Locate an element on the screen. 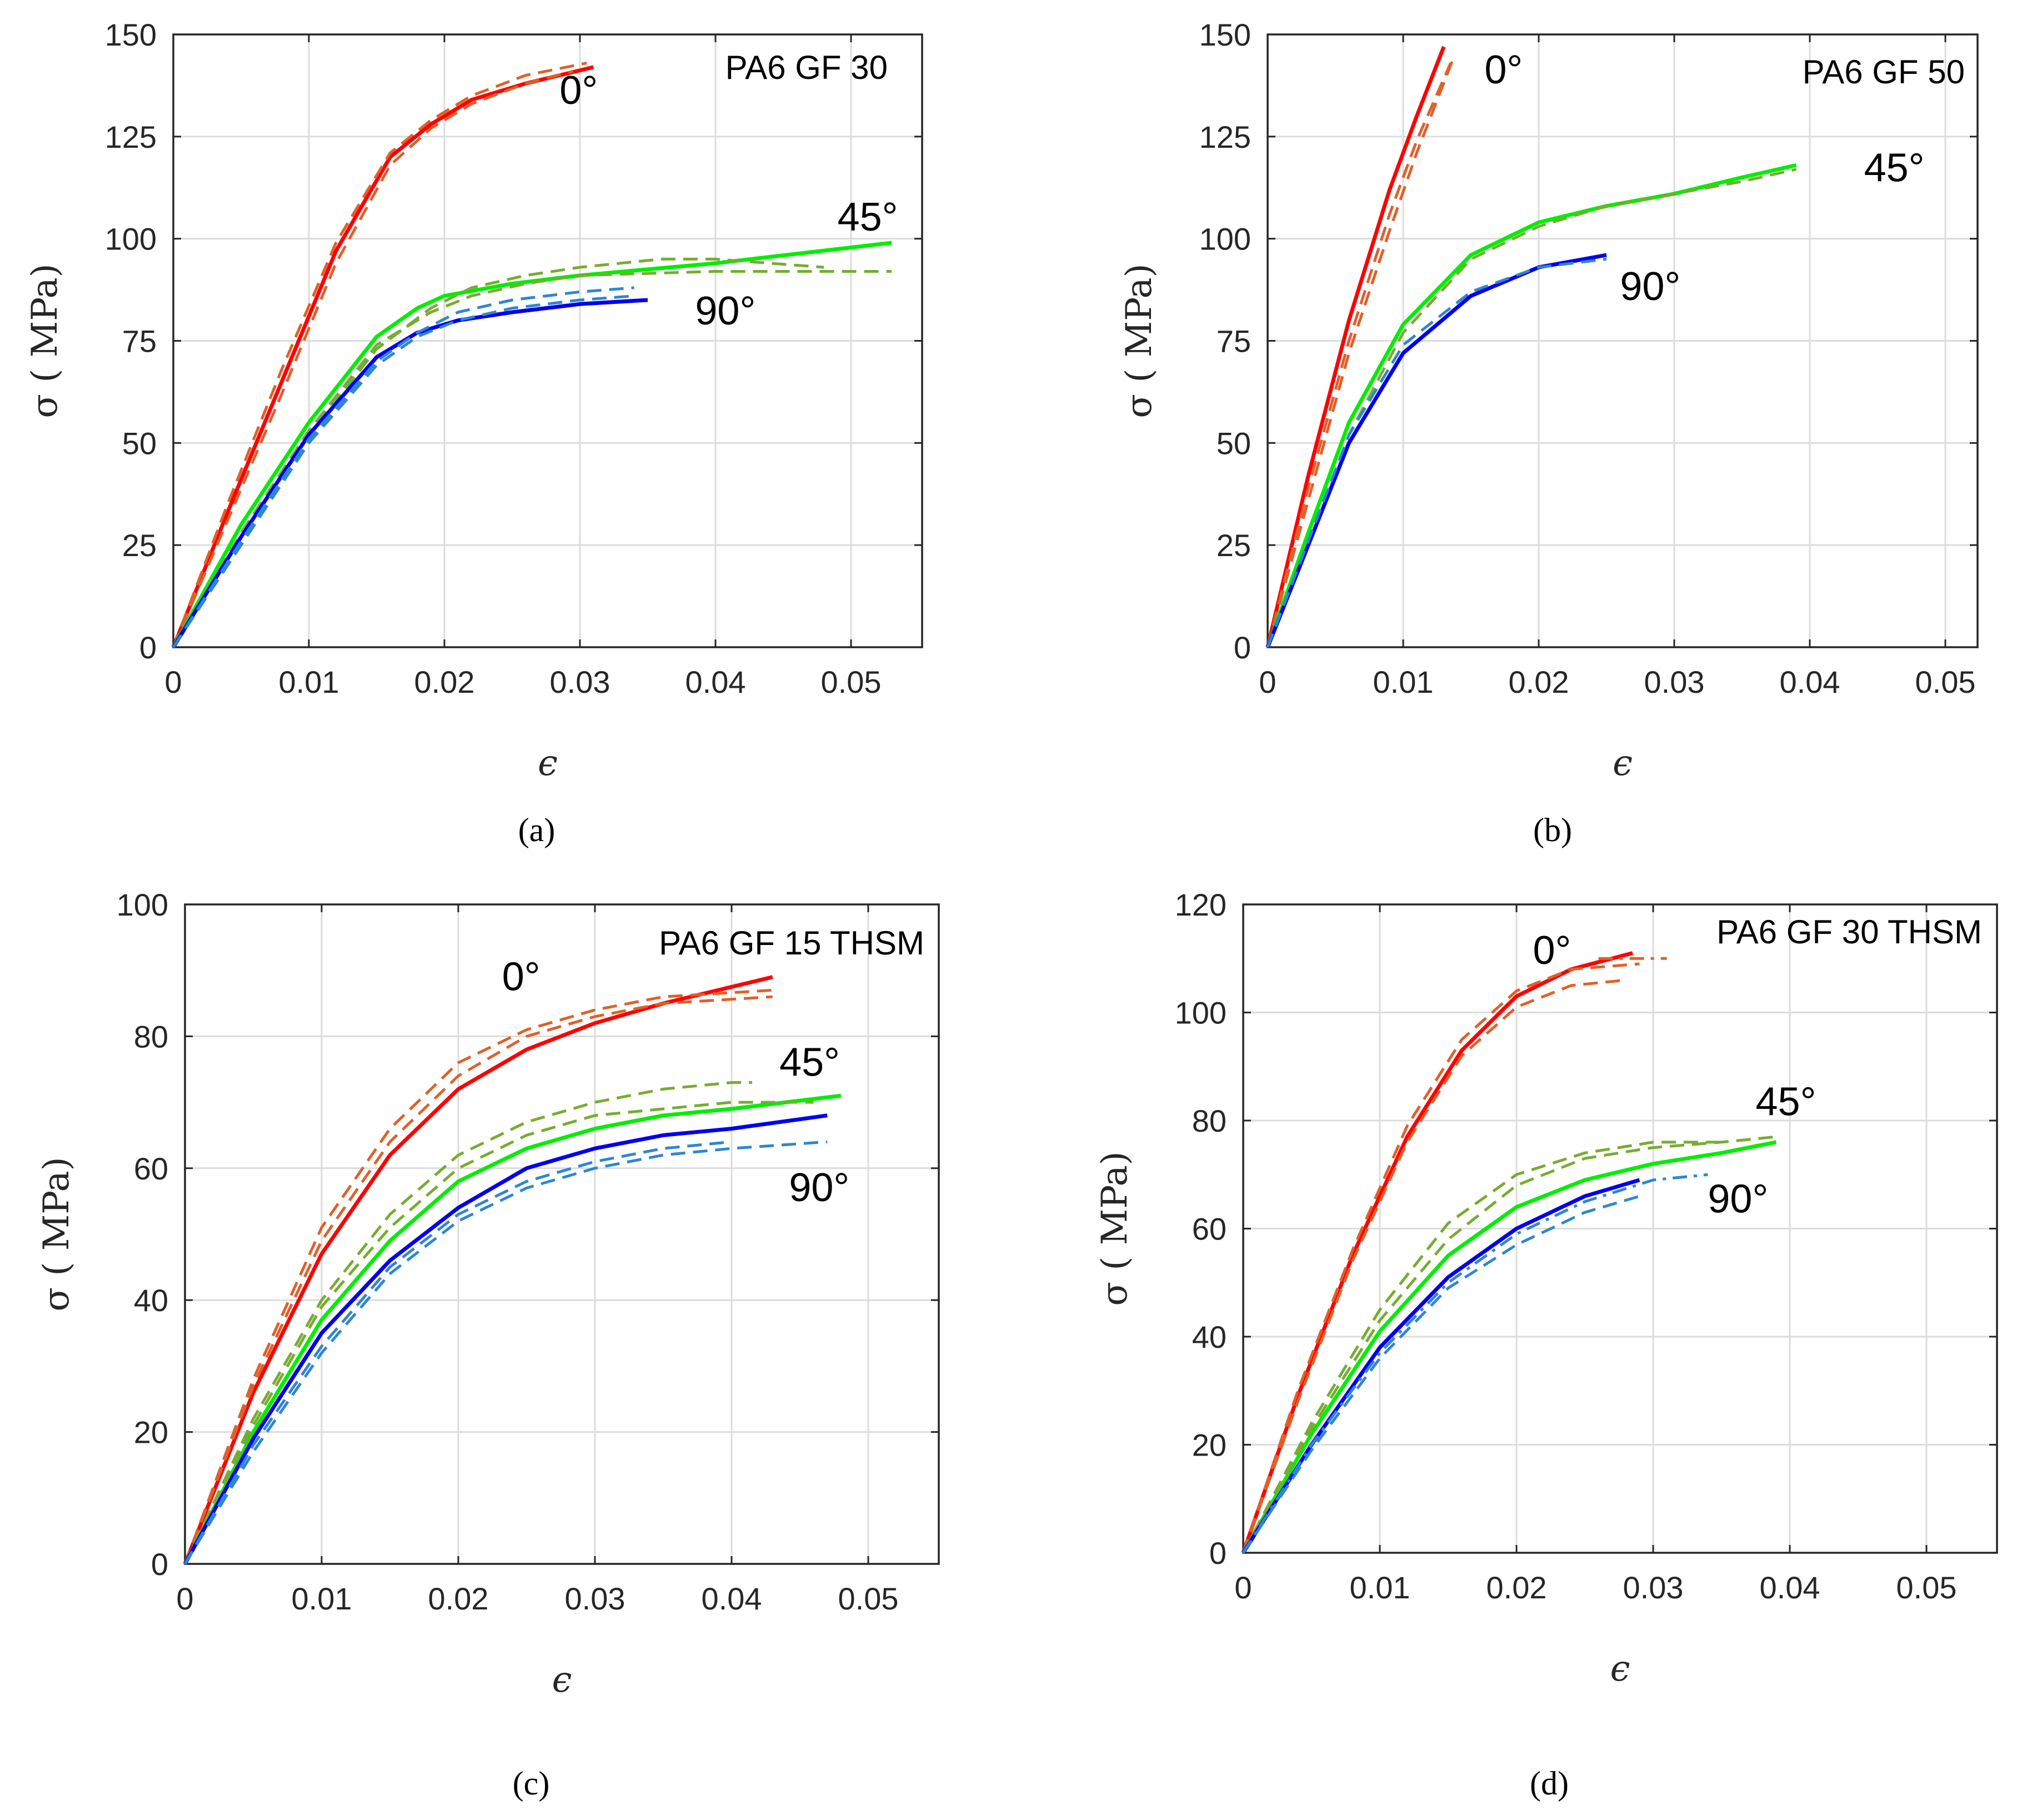  panel-label: (b) is located at coordinates (1553, 830).